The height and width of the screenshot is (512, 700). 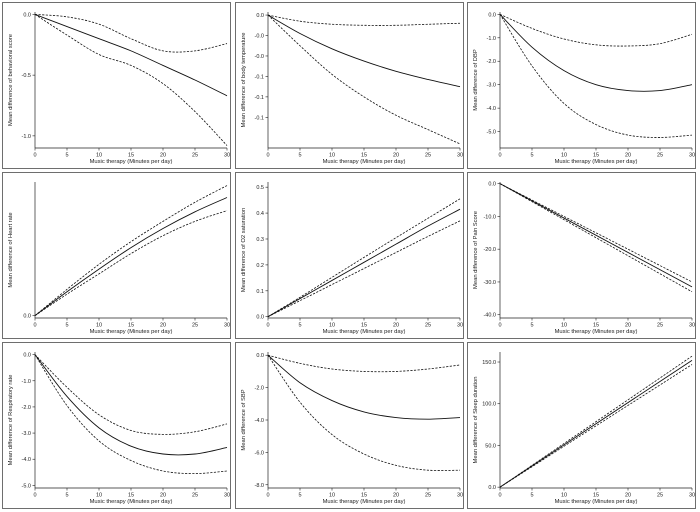 I want to click on y-tick-label: 0.4, so click(x=260, y=214).